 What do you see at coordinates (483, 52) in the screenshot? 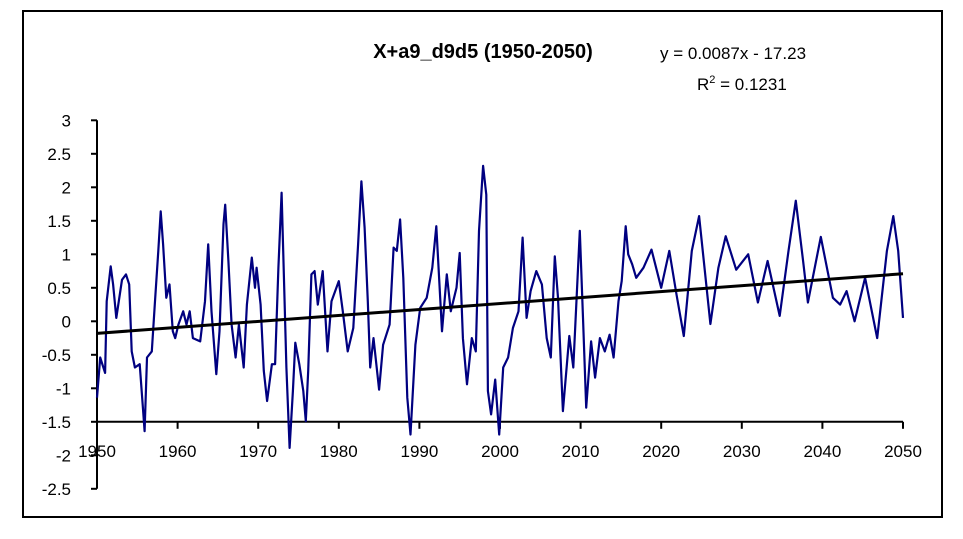
I see `chart-title: X+a9_d9d5 (1950-2050)` at bounding box center [483, 52].